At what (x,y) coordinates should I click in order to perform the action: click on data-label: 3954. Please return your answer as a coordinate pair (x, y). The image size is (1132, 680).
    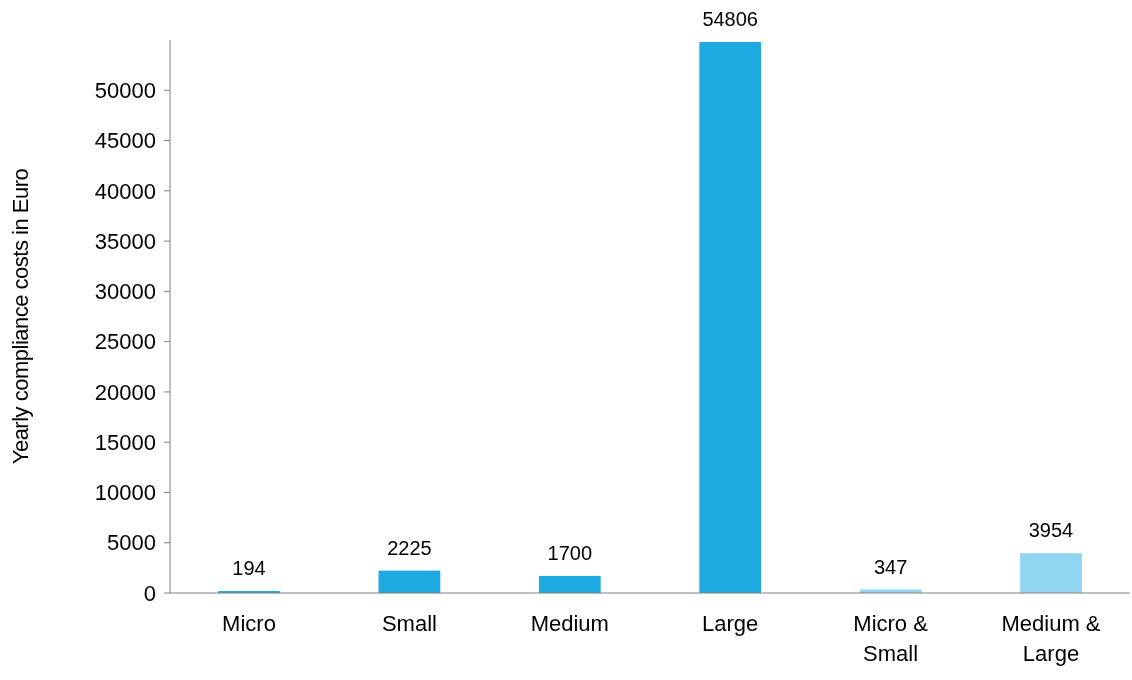
    Looking at the image, I should click on (1051, 530).